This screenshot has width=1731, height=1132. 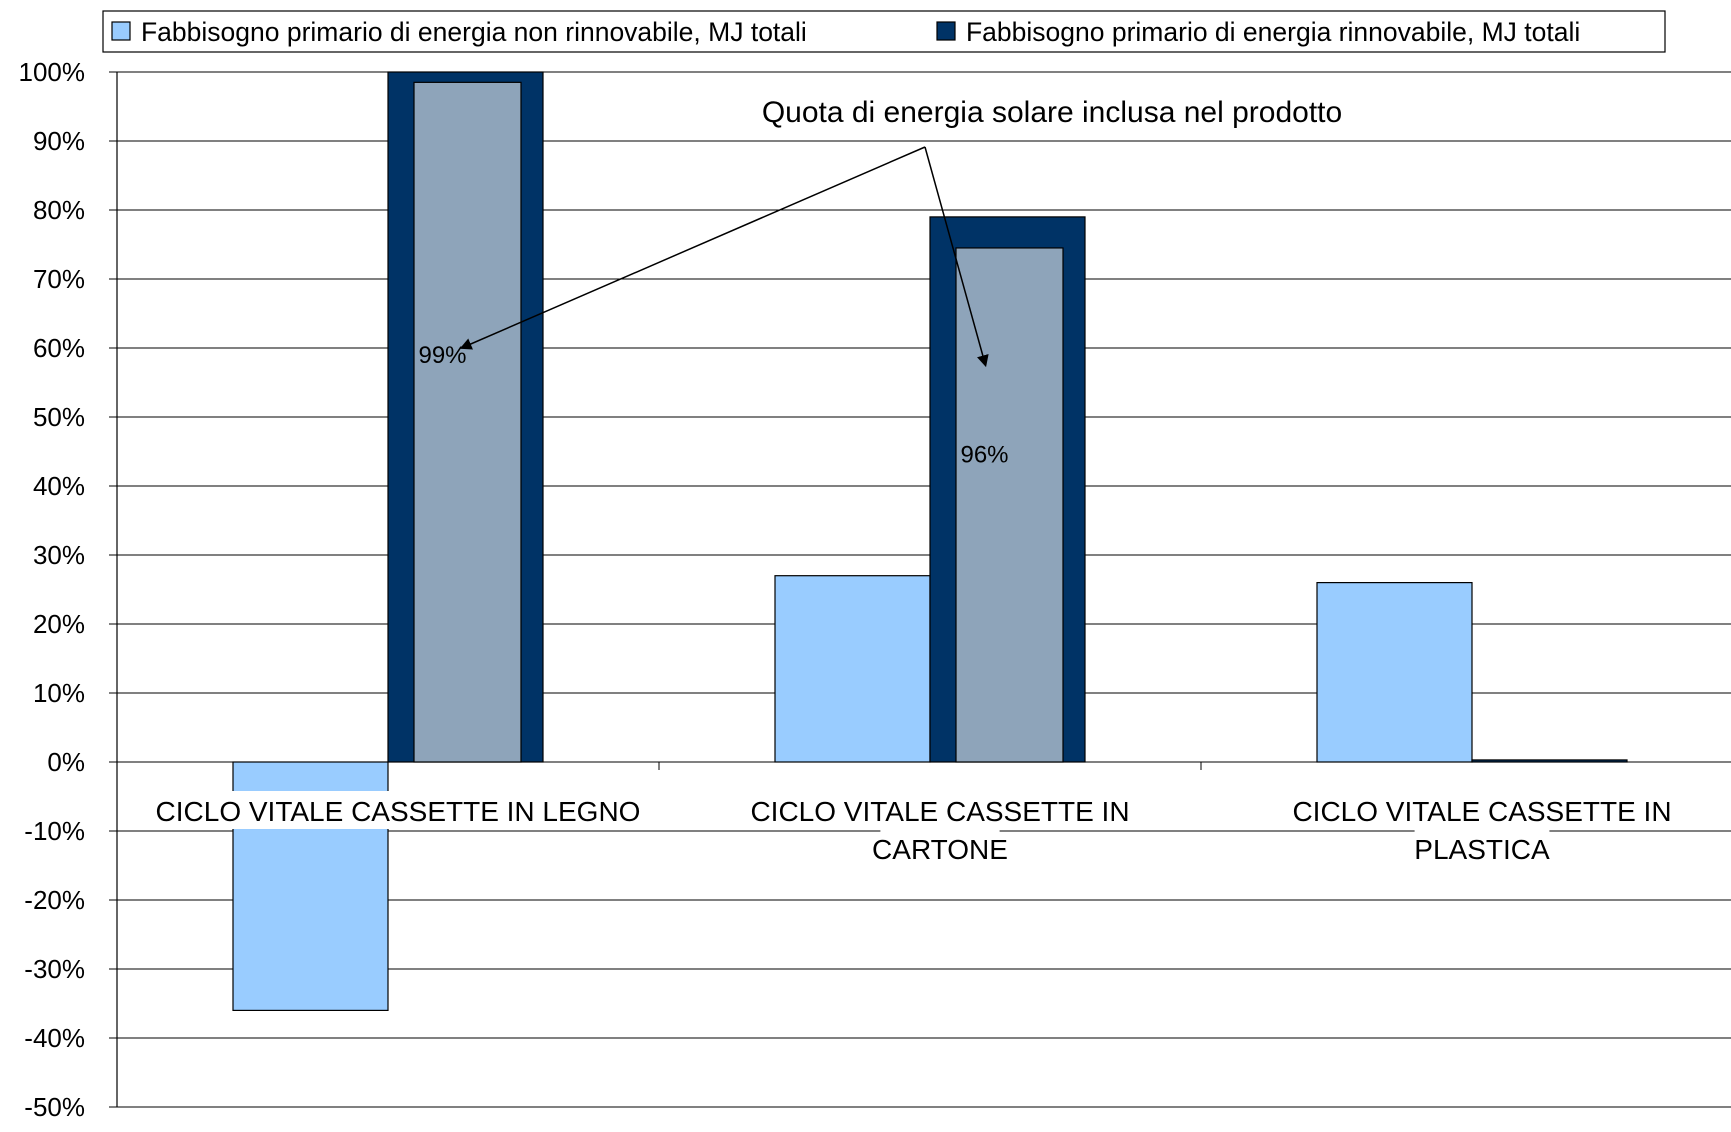 I want to click on y-tick-label: 20%, so click(x=59, y=624).